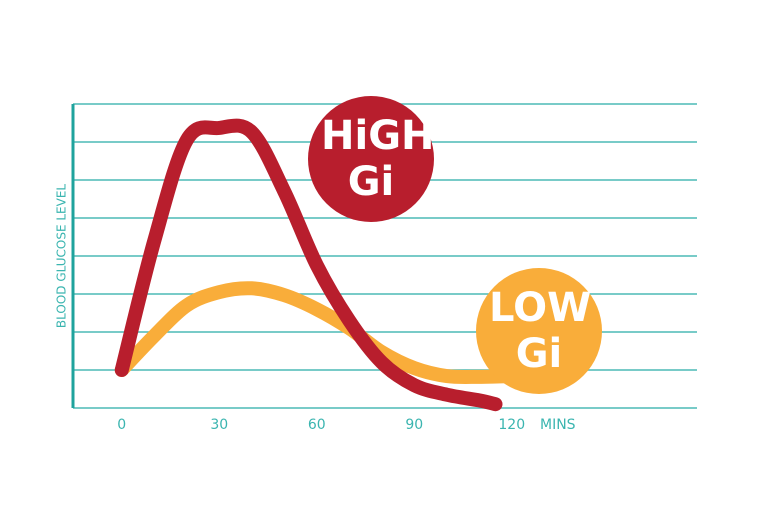 Image resolution: width=772 pixels, height=516 pixels. I want to click on legend-bubble: LOW Gi, so click(539, 331).